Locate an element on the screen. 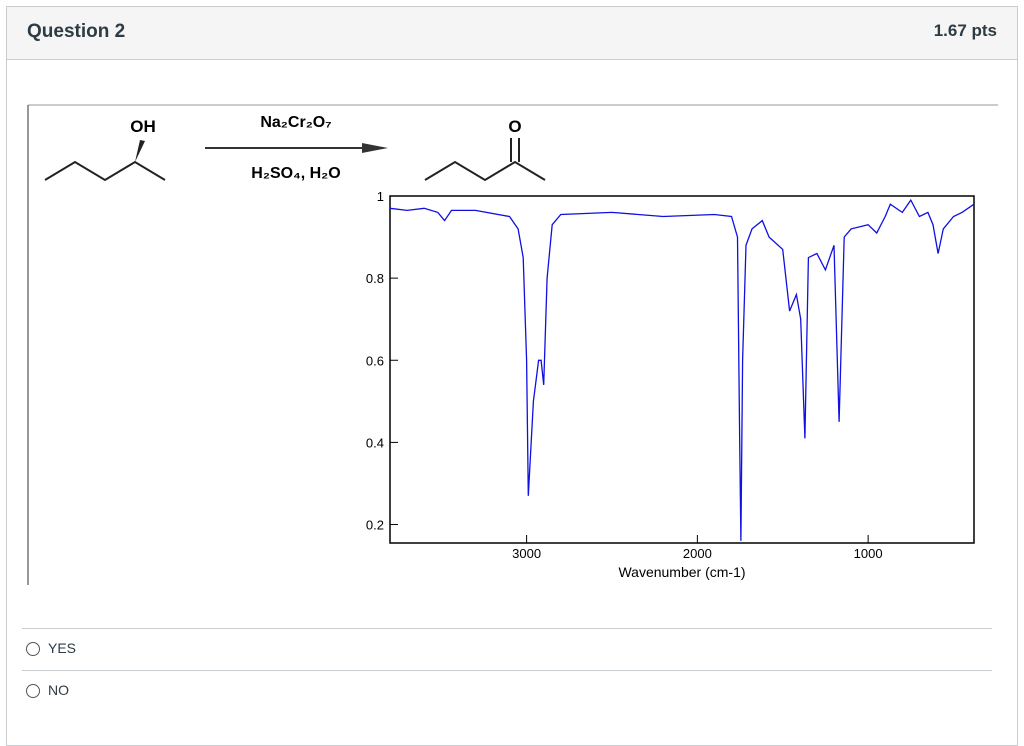 This screenshot has width=1024, height=746. reagent-below: H₂SO₄, H₂O is located at coordinates (295, 173).